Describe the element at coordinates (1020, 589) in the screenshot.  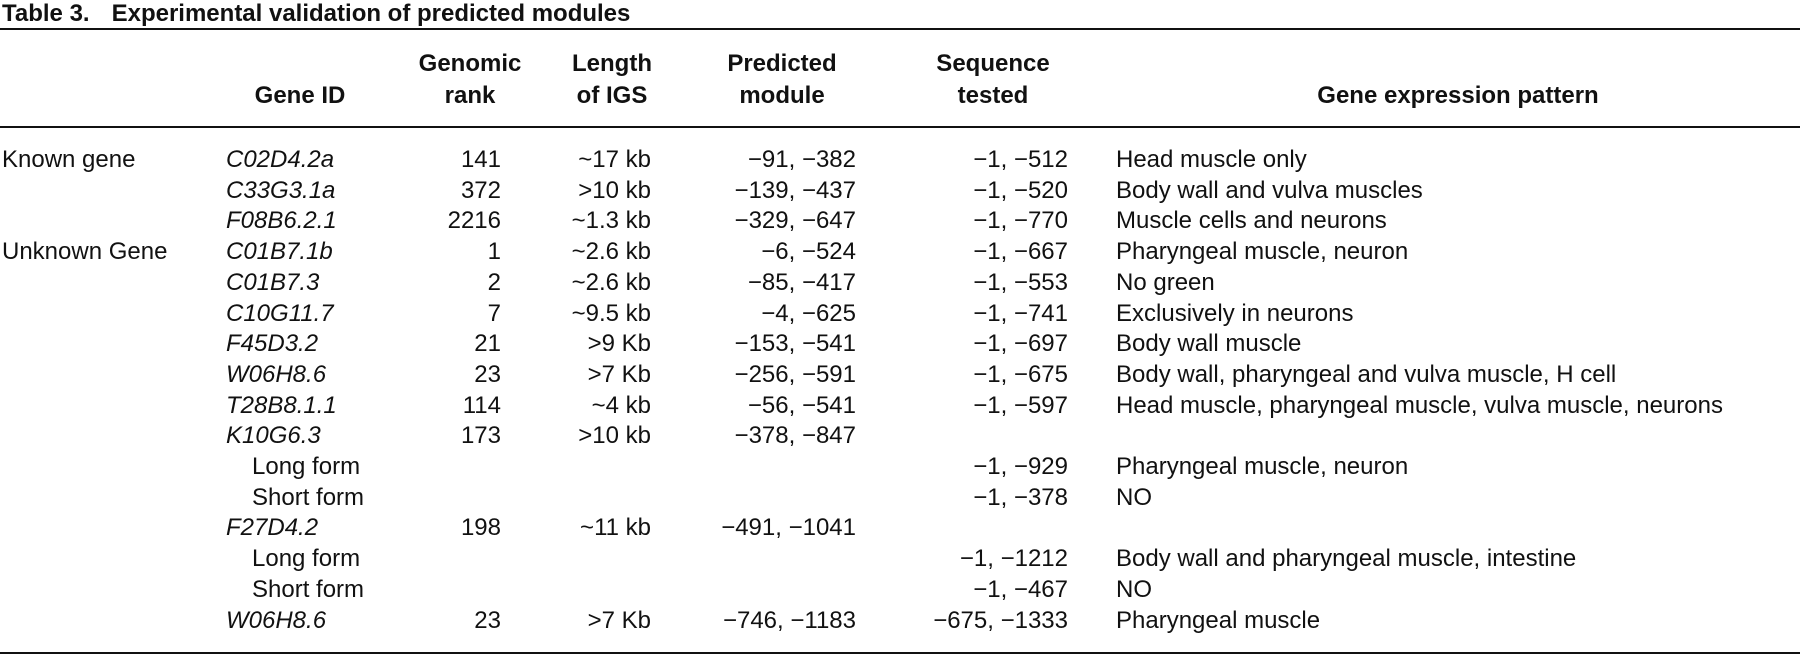
I see `table-cell: −1, −467` at that location.